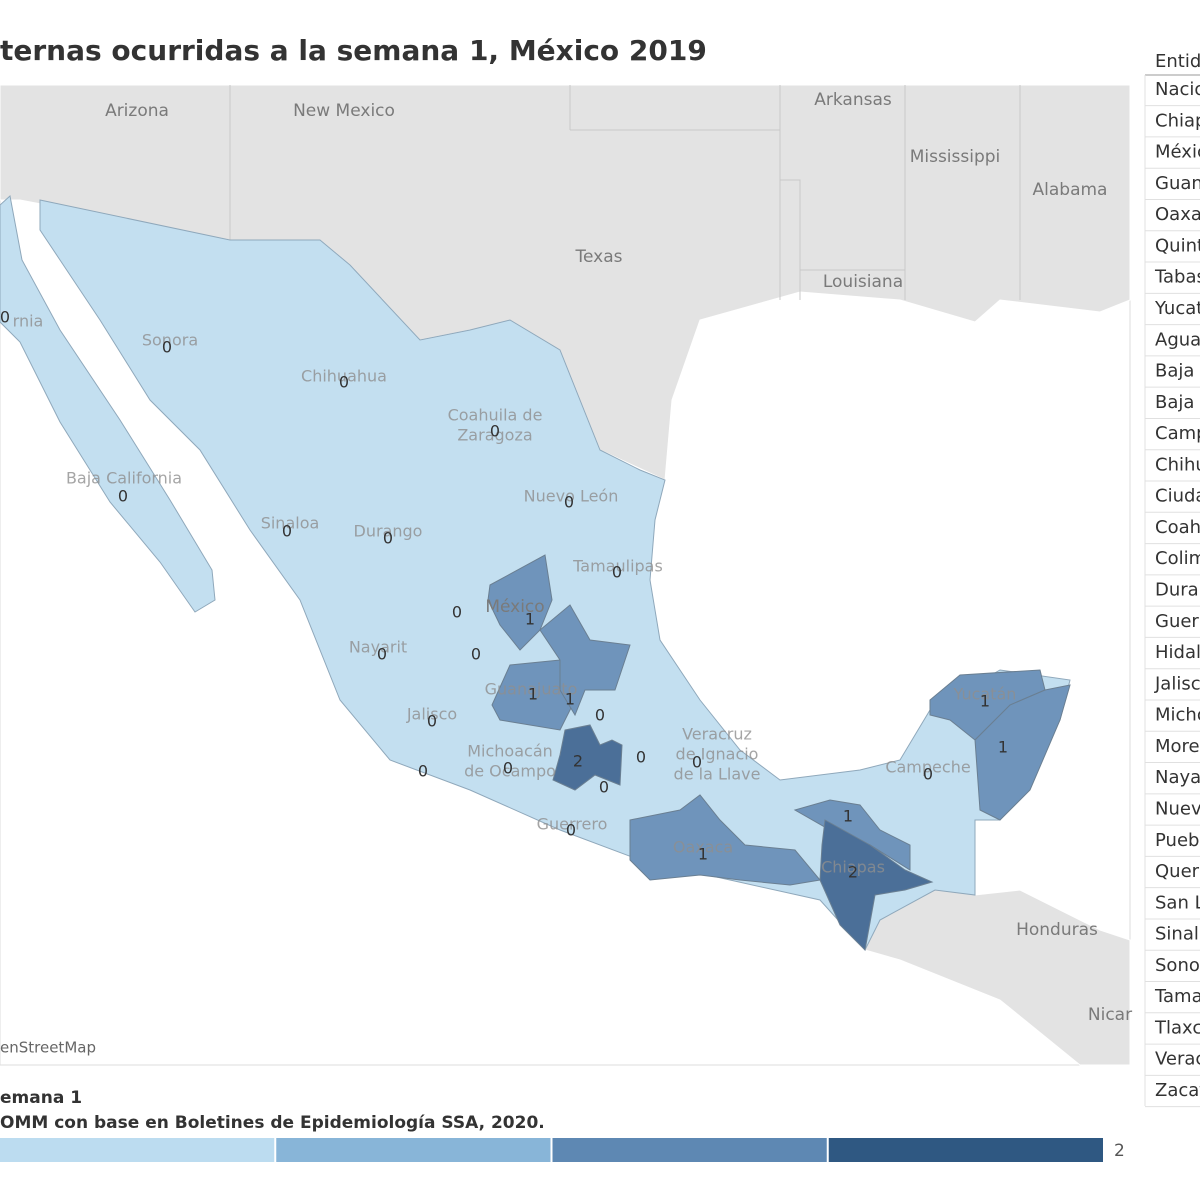  What do you see at coordinates (510, 751) in the screenshot?
I see `state-name: Michoacán` at bounding box center [510, 751].